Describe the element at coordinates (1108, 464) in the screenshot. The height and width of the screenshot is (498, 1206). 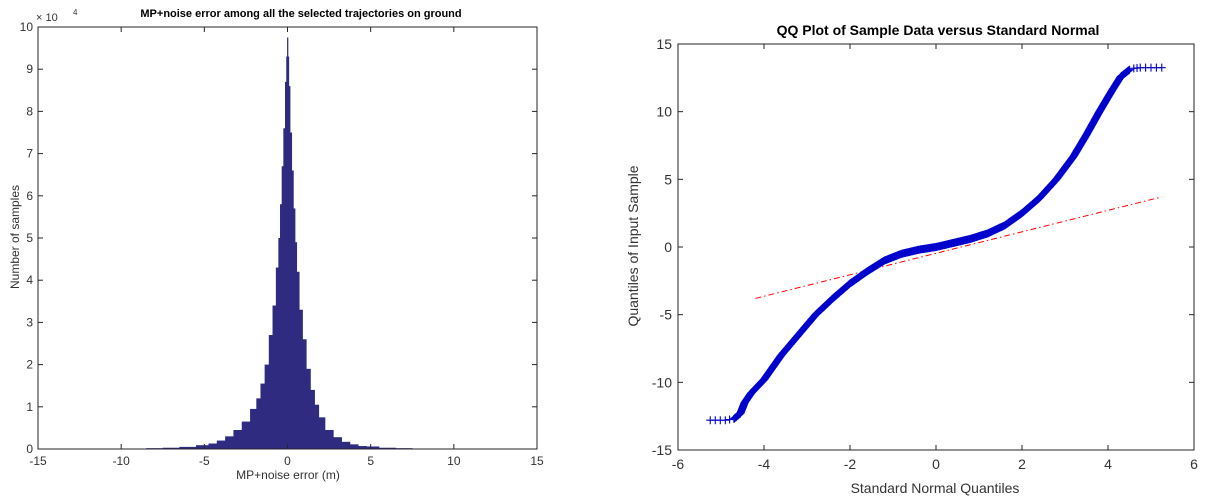
I see `x-tick-label: 4` at that location.